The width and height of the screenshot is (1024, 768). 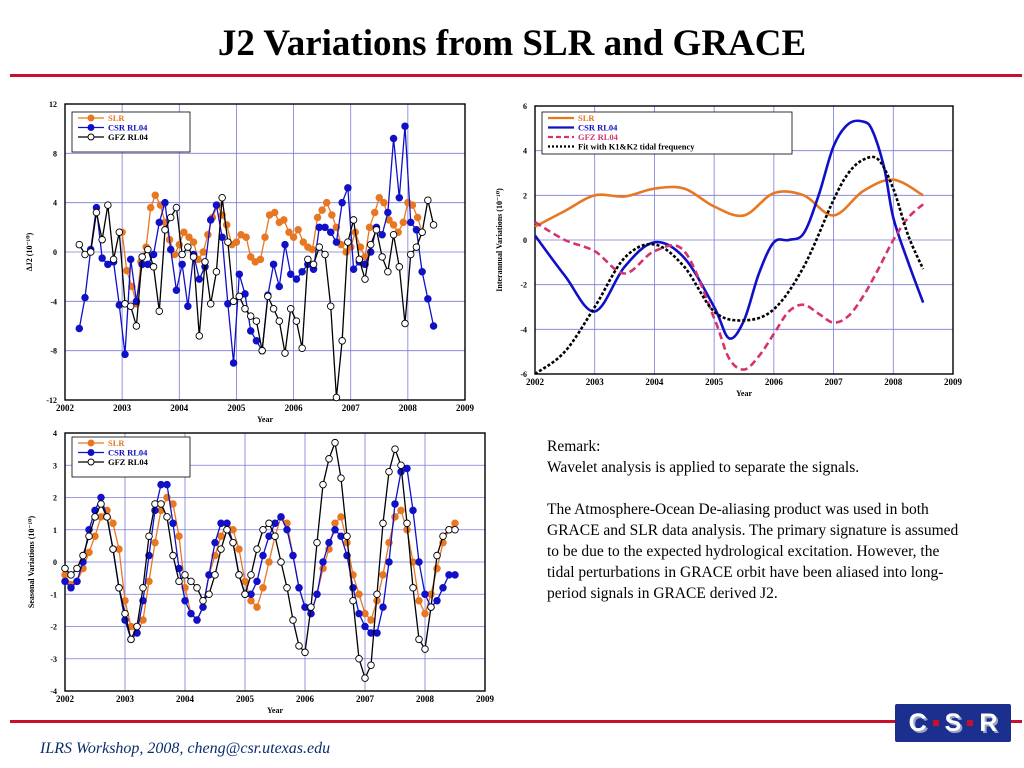 What do you see at coordinates (667, 133) in the screenshot?
I see `legend-box` at bounding box center [667, 133].